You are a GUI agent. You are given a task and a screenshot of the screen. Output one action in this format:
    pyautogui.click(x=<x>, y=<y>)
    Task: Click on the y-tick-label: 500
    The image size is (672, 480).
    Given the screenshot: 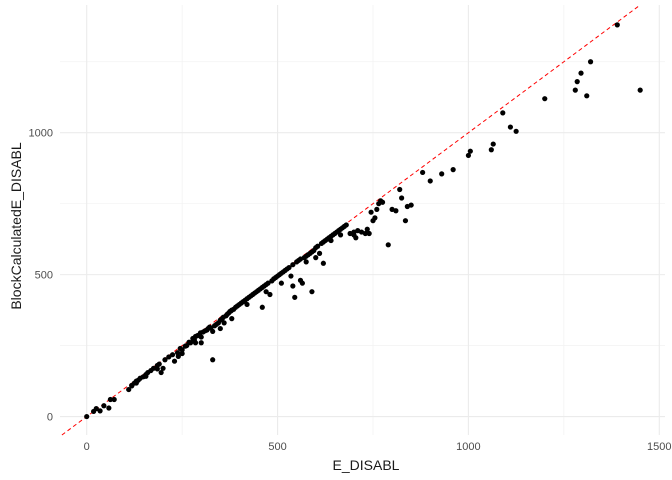 What is the action you would take?
    pyautogui.click(x=44, y=276)
    